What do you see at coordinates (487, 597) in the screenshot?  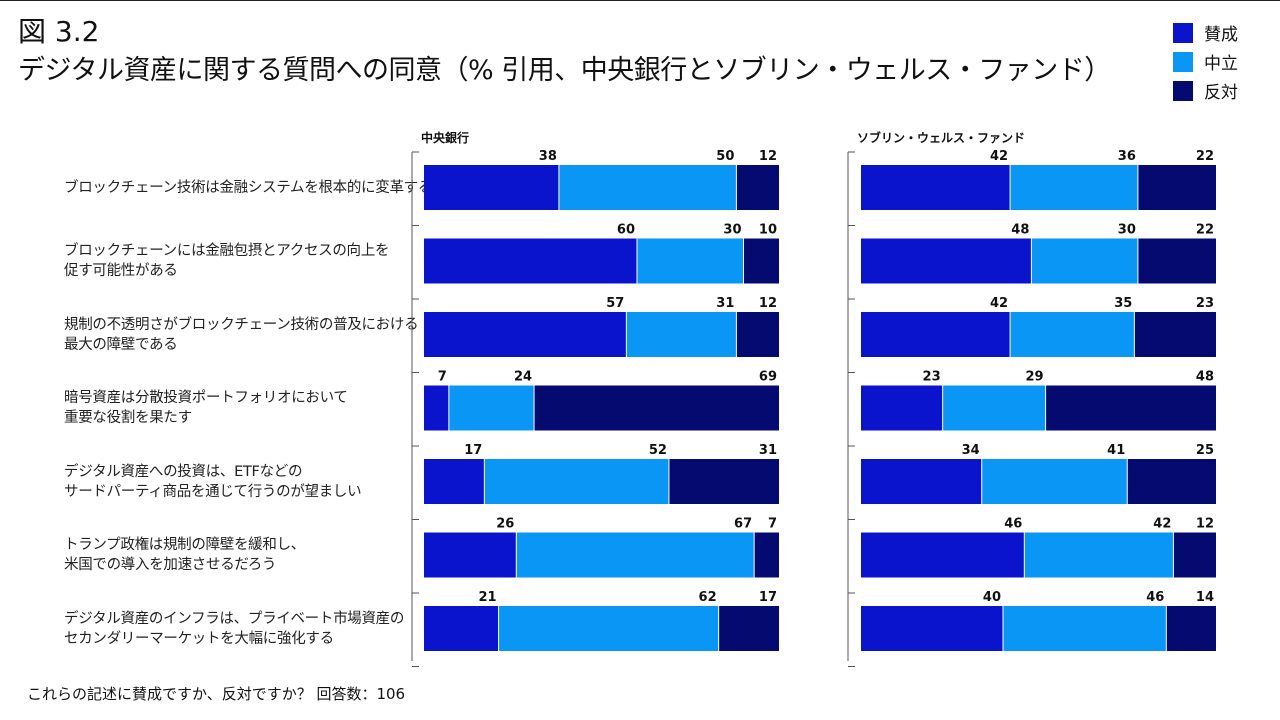 I see `data-label-central-banks-agree: 21` at bounding box center [487, 597].